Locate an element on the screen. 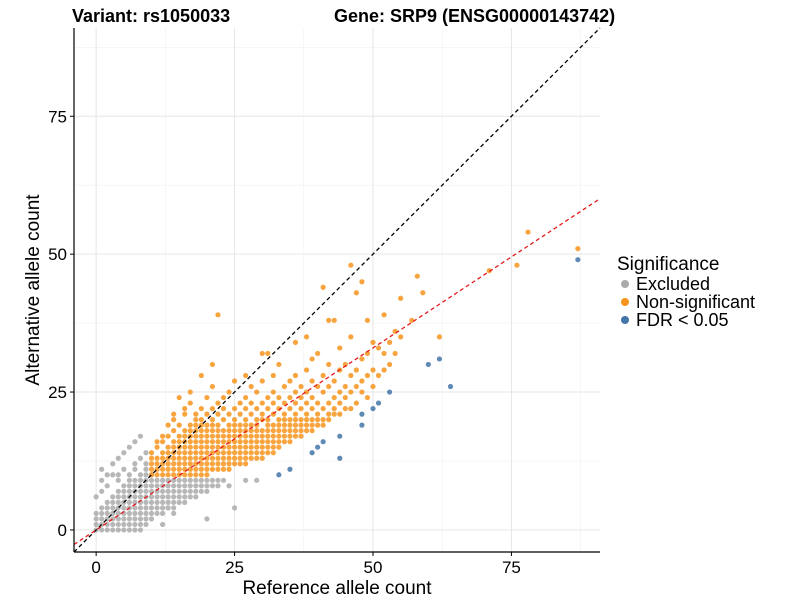 This screenshot has height=600, width=800. x-tick-label: 75 is located at coordinates (511, 567).